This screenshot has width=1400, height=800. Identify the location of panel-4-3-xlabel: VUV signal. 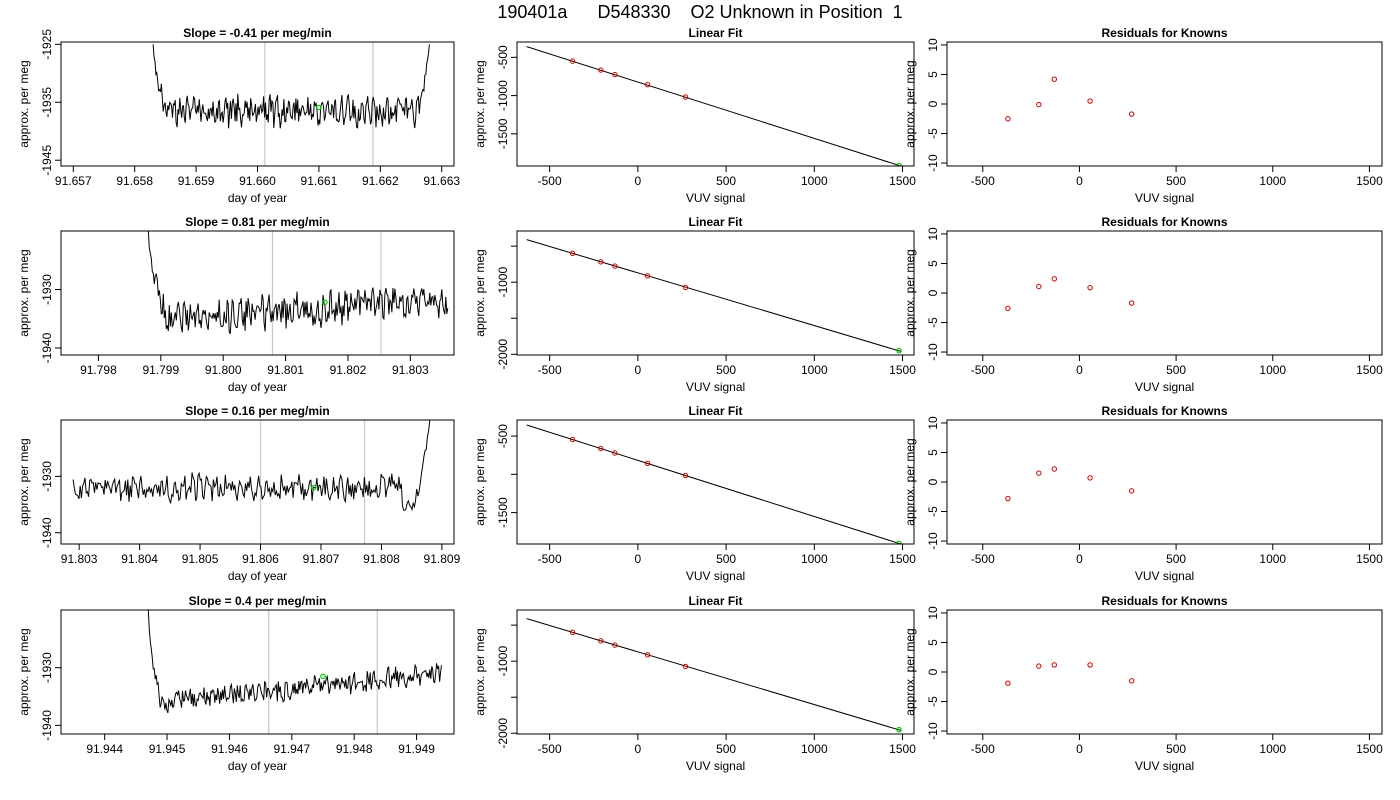
(1164, 766).